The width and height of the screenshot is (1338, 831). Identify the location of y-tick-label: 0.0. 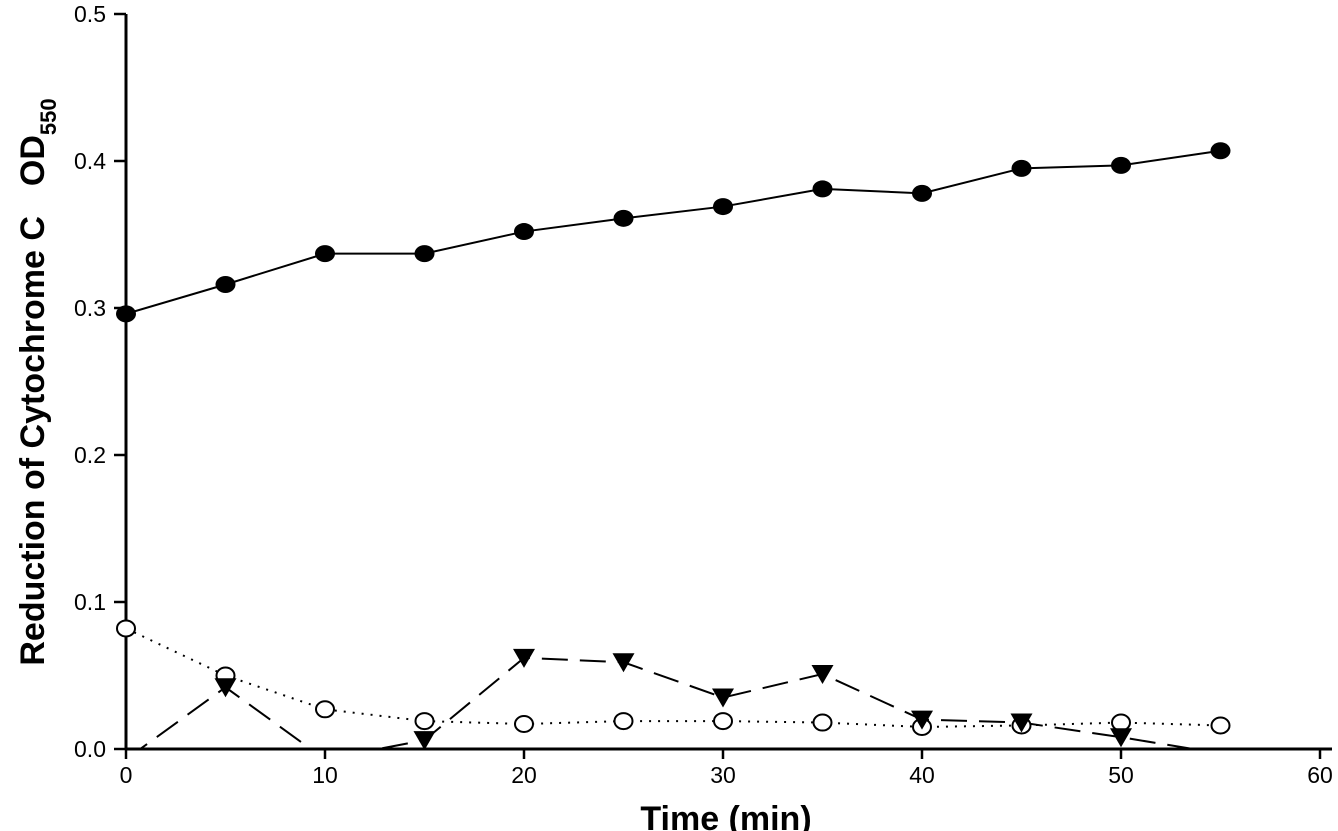
(90, 749).